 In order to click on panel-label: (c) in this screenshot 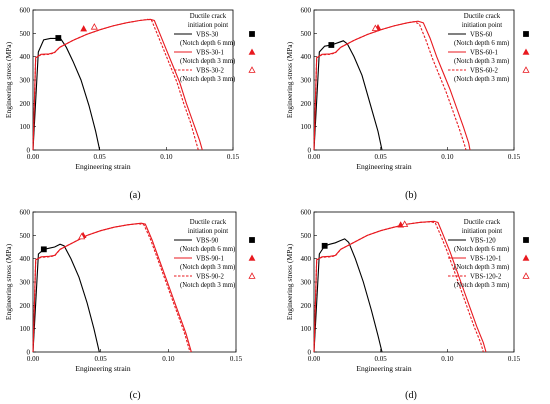, I will do `click(134, 395)`.